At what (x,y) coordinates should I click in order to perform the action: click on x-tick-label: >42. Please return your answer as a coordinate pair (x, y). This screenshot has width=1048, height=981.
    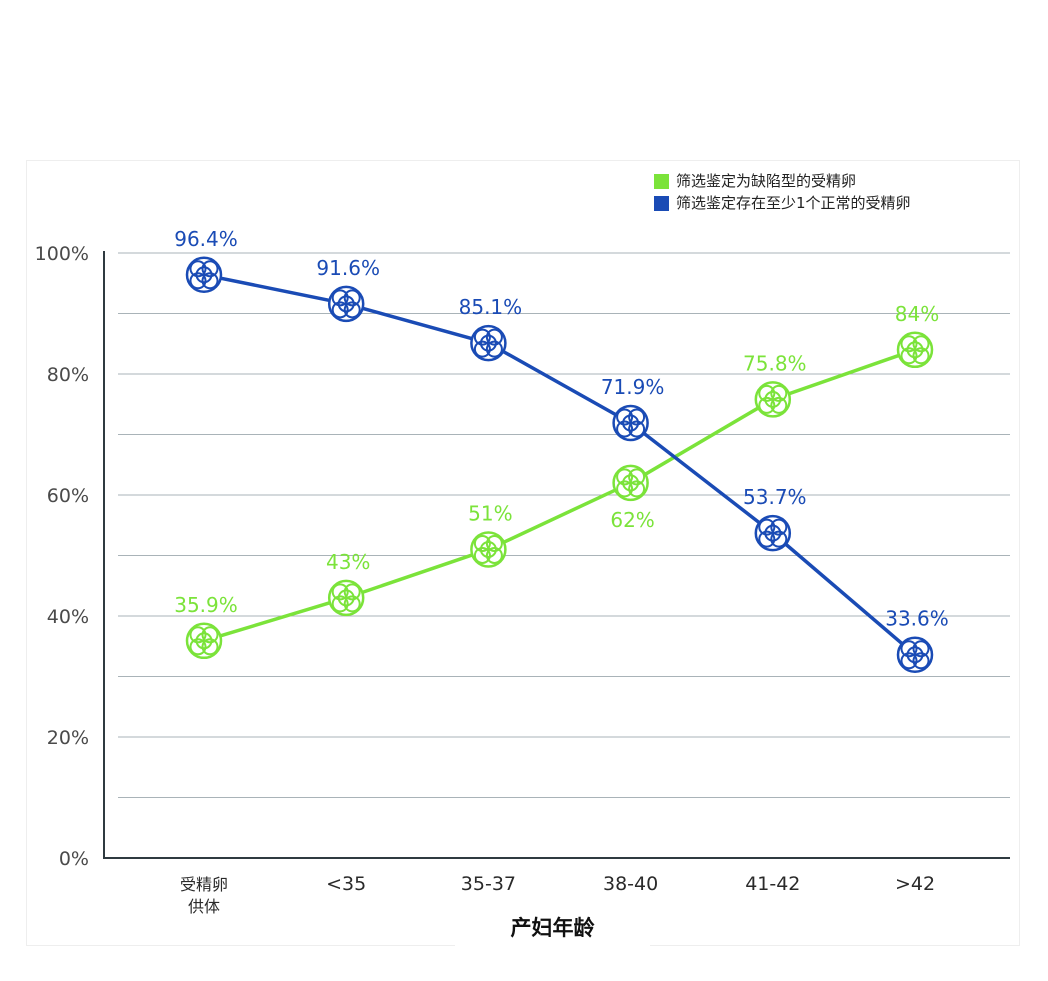
    Looking at the image, I should click on (915, 884).